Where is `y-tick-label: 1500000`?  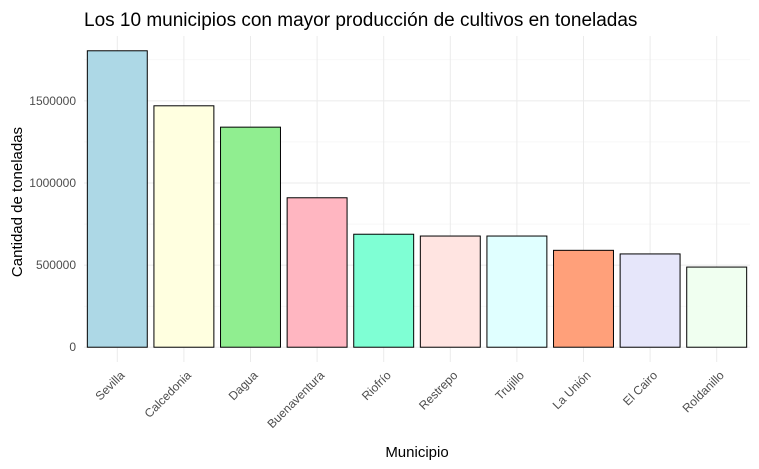
y-tick-label: 1500000 is located at coordinates (52, 101).